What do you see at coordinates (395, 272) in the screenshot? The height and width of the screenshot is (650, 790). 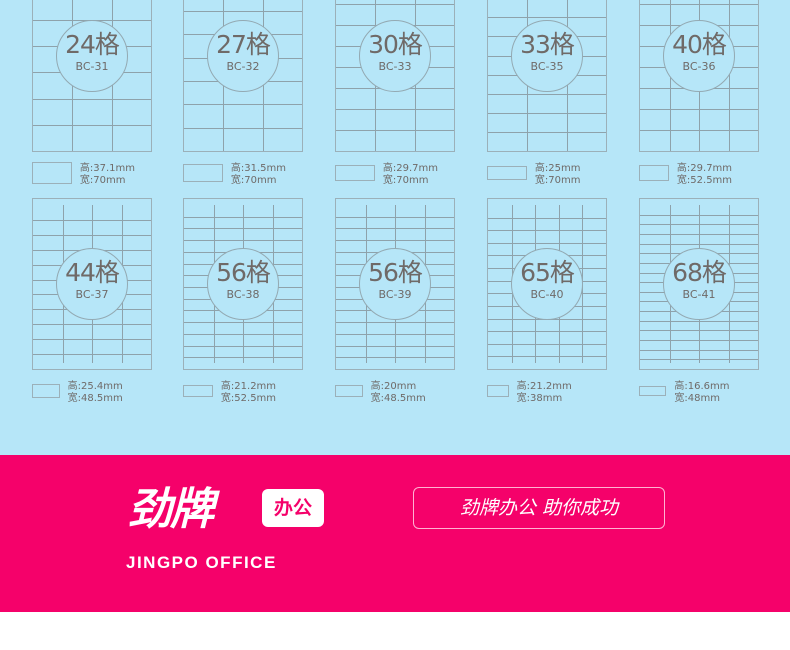 I see `label-count: 56格` at bounding box center [395, 272].